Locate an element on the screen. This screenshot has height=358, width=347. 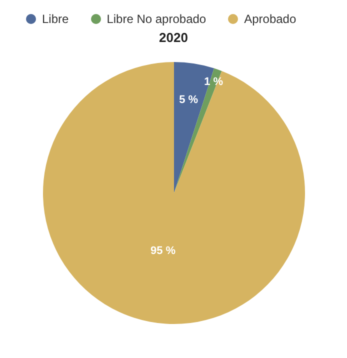
data-label: 95 % is located at coordinates (163, 250).